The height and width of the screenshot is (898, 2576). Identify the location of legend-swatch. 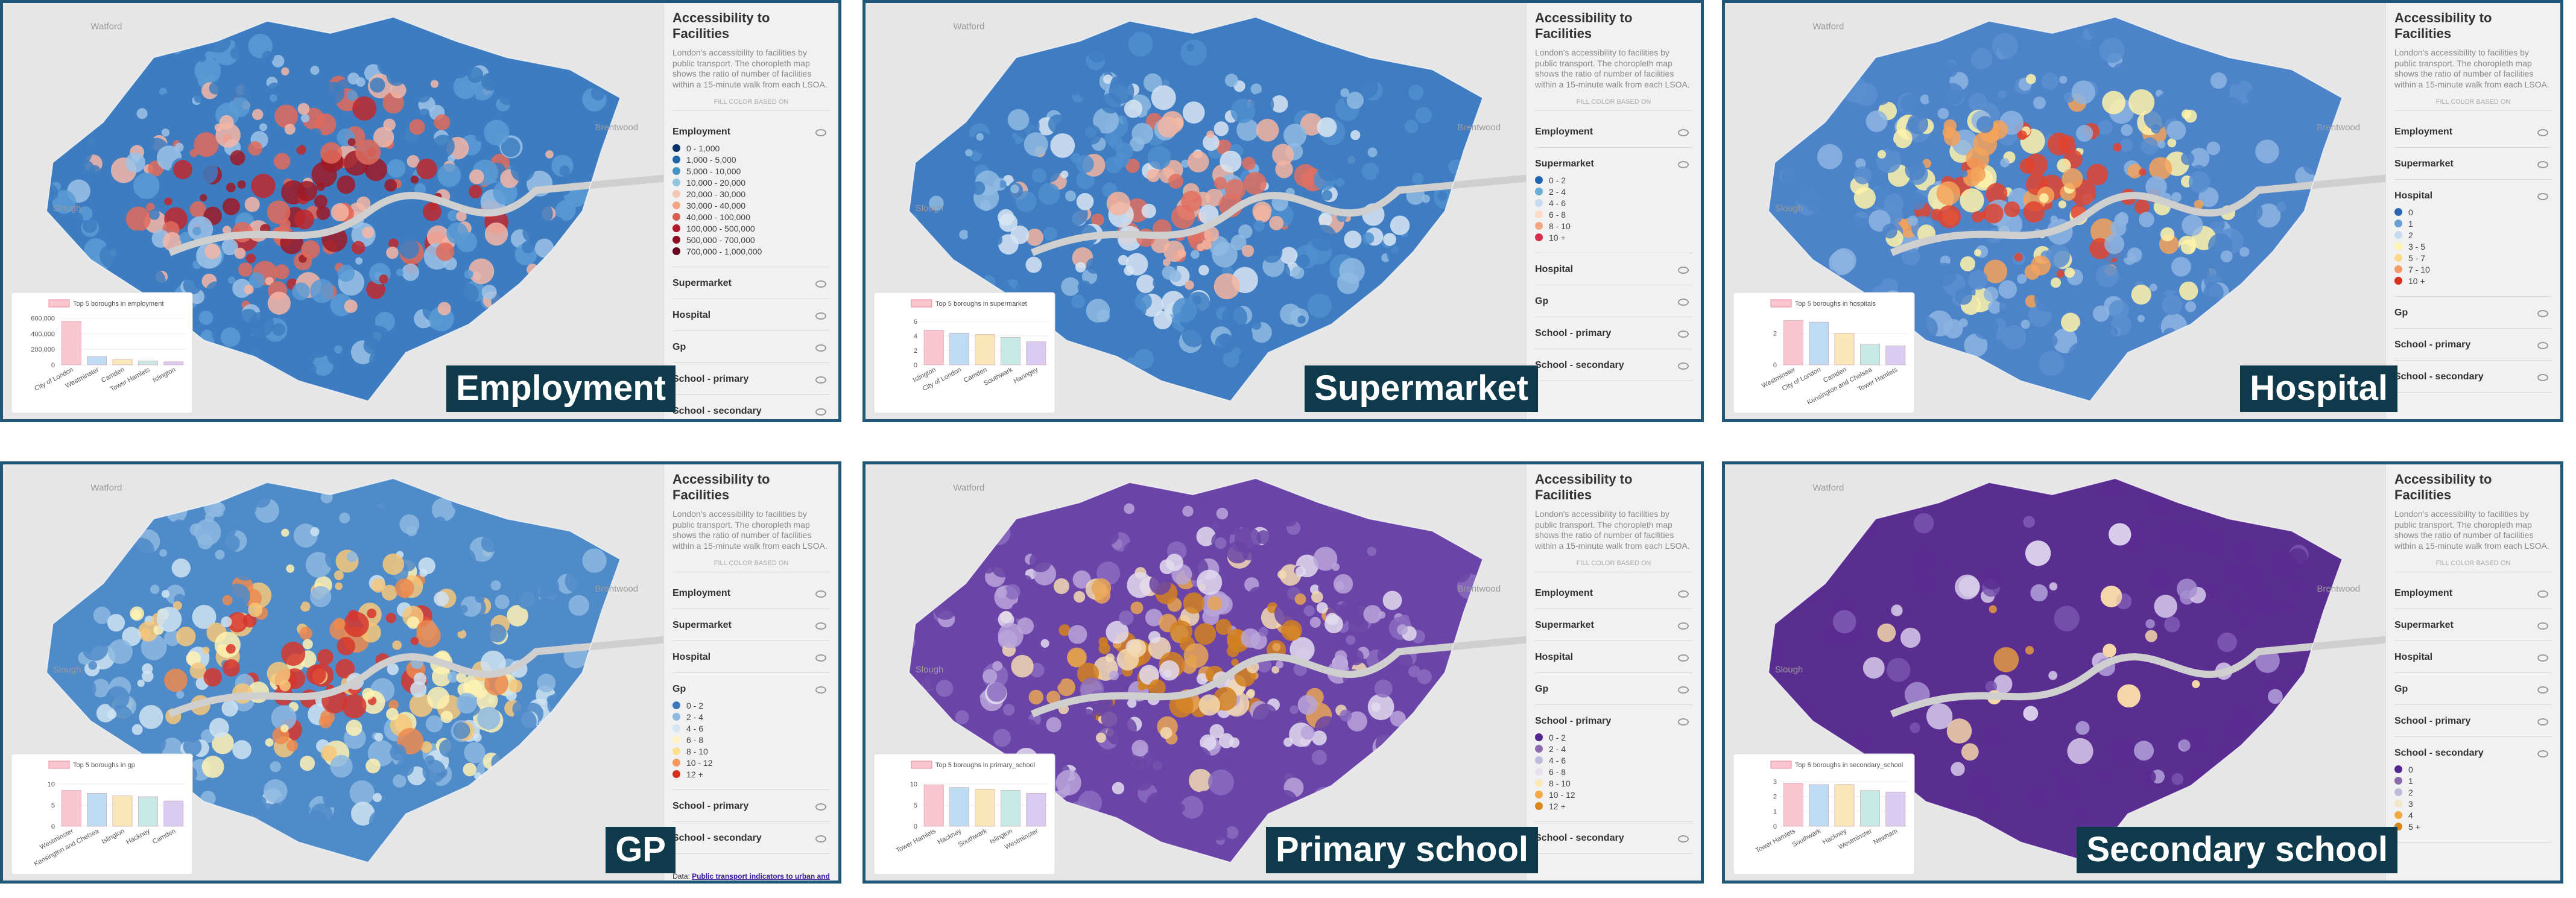
(1539, 772).